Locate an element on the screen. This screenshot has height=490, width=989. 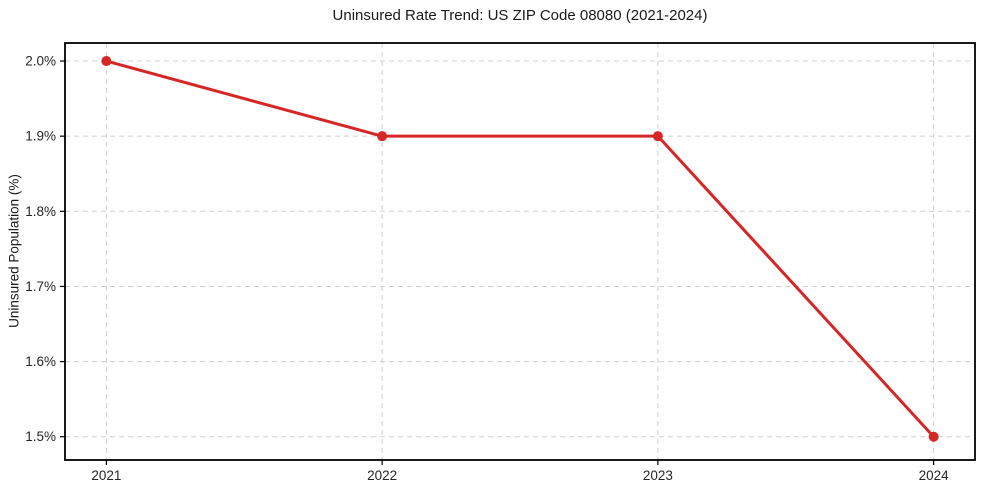
x-tick-label: 2022 is located at coordinates (382, 475).